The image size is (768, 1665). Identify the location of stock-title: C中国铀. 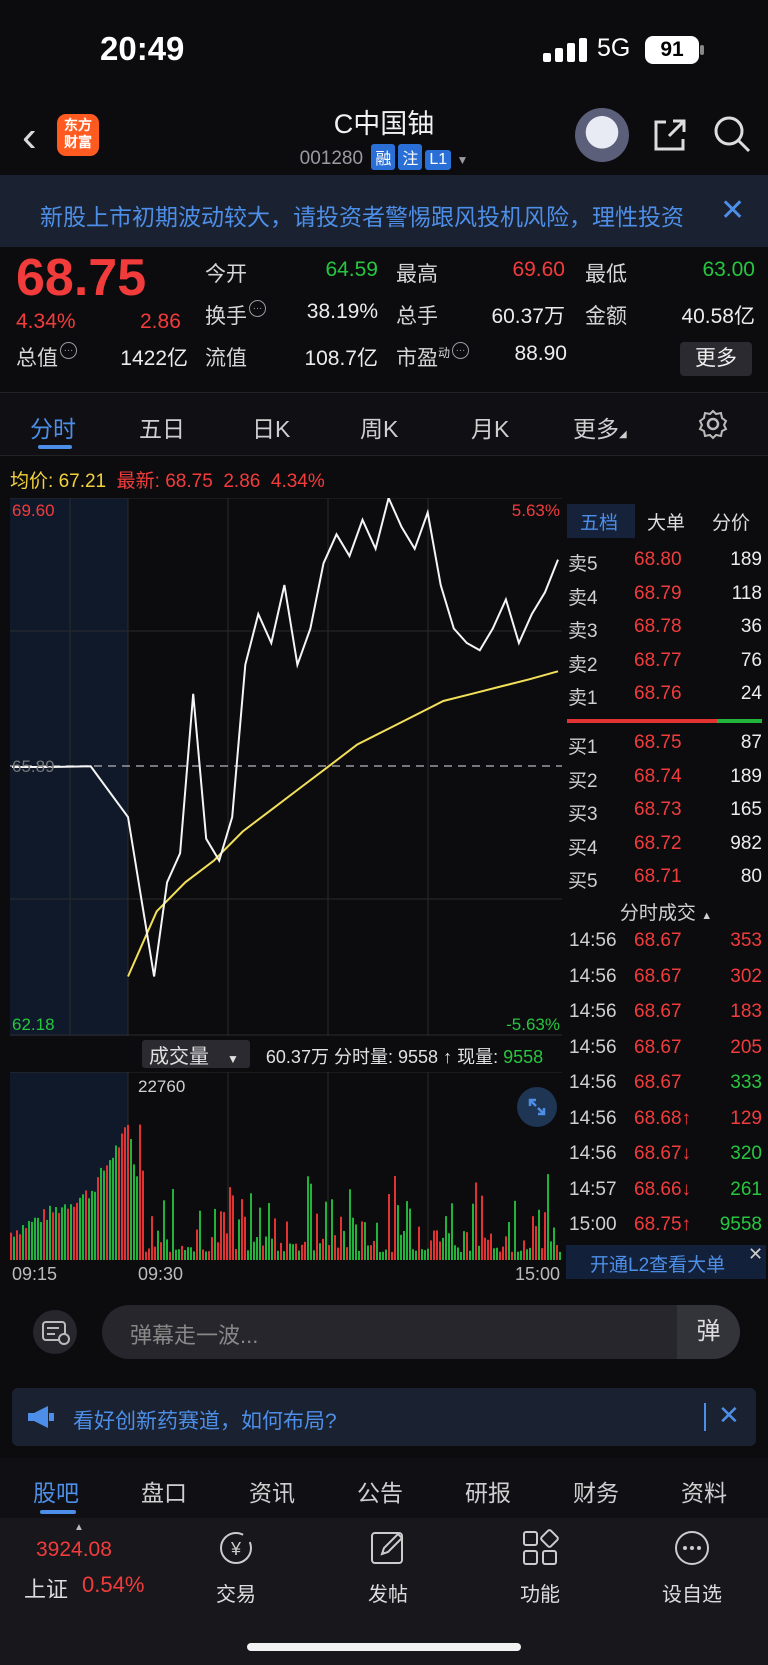
(384, 124).